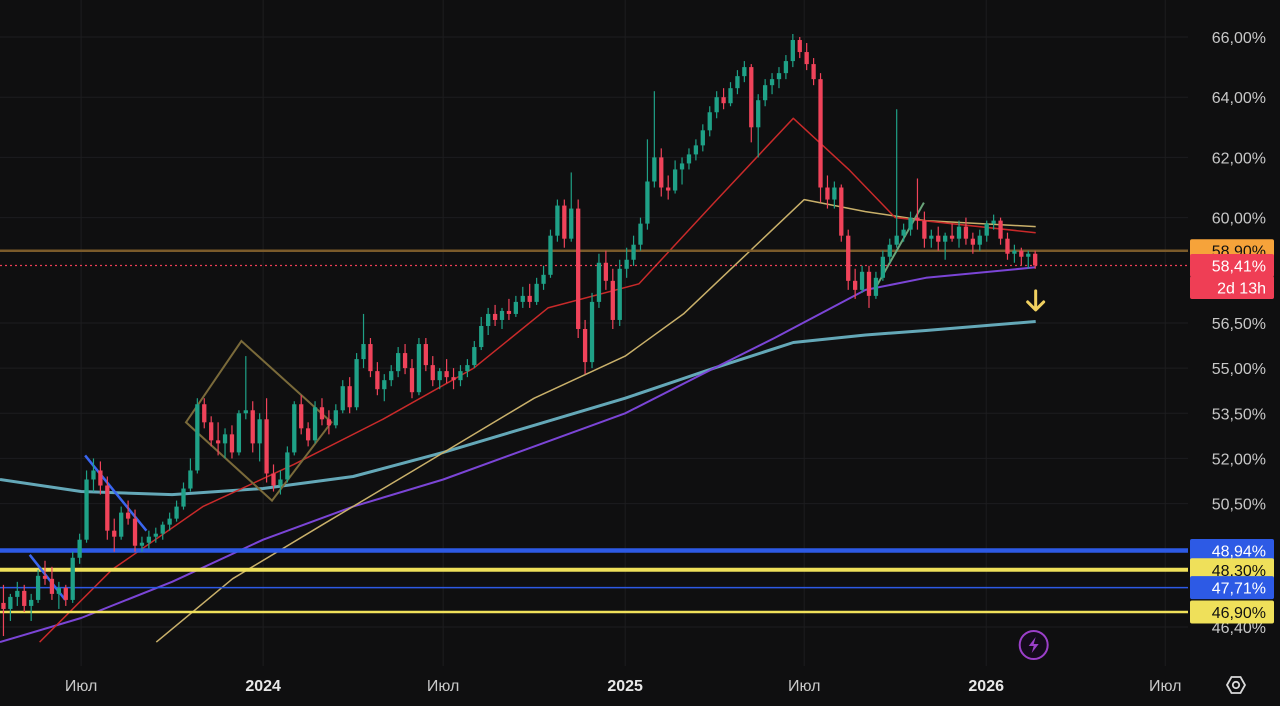 The height and width of the screenshot is (706, 1280). I want to click on chart-settings-button, so click(1236, 685).